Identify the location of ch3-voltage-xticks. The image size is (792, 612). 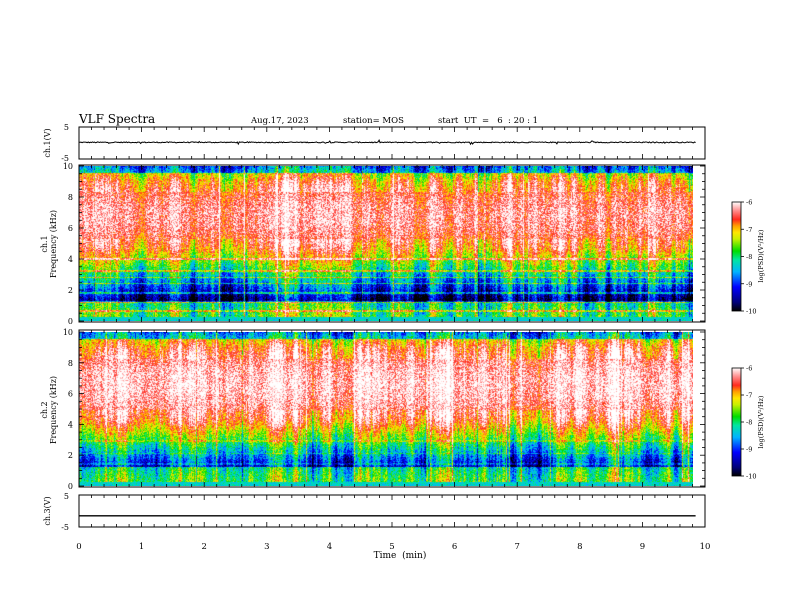
(392, 511).